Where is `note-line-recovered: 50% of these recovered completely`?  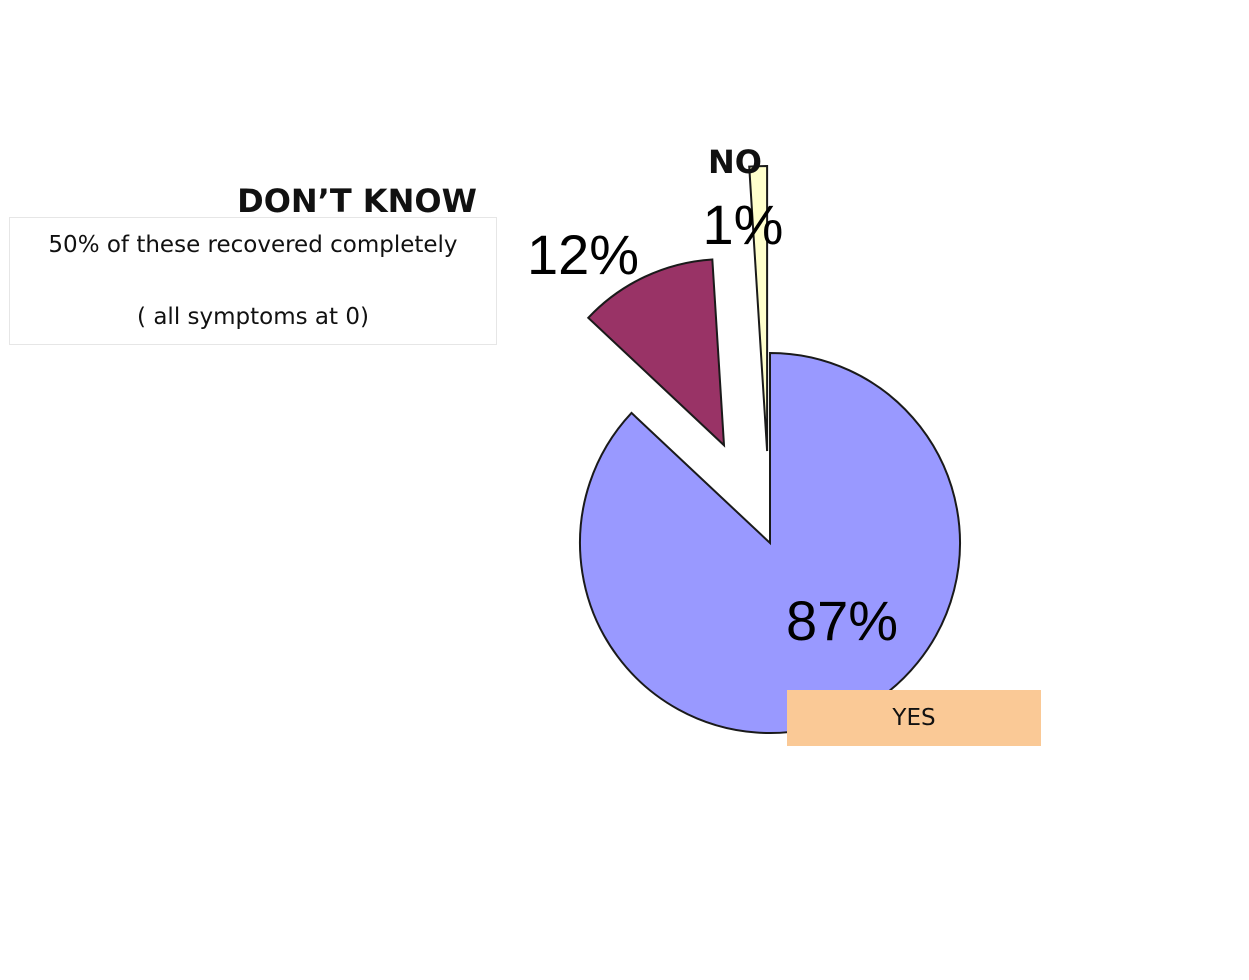 note-line-recovered: 50% of these recovered completely is located at coordinates (253, 245).